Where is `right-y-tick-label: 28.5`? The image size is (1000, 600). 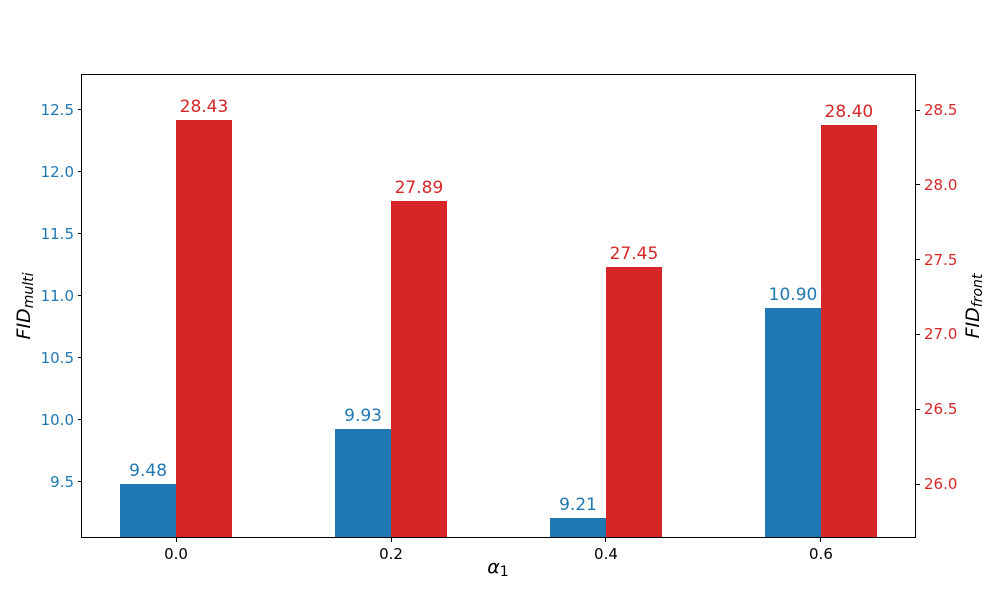
right-y-tick-label: 28.5 is located at coordinates (941, 110).